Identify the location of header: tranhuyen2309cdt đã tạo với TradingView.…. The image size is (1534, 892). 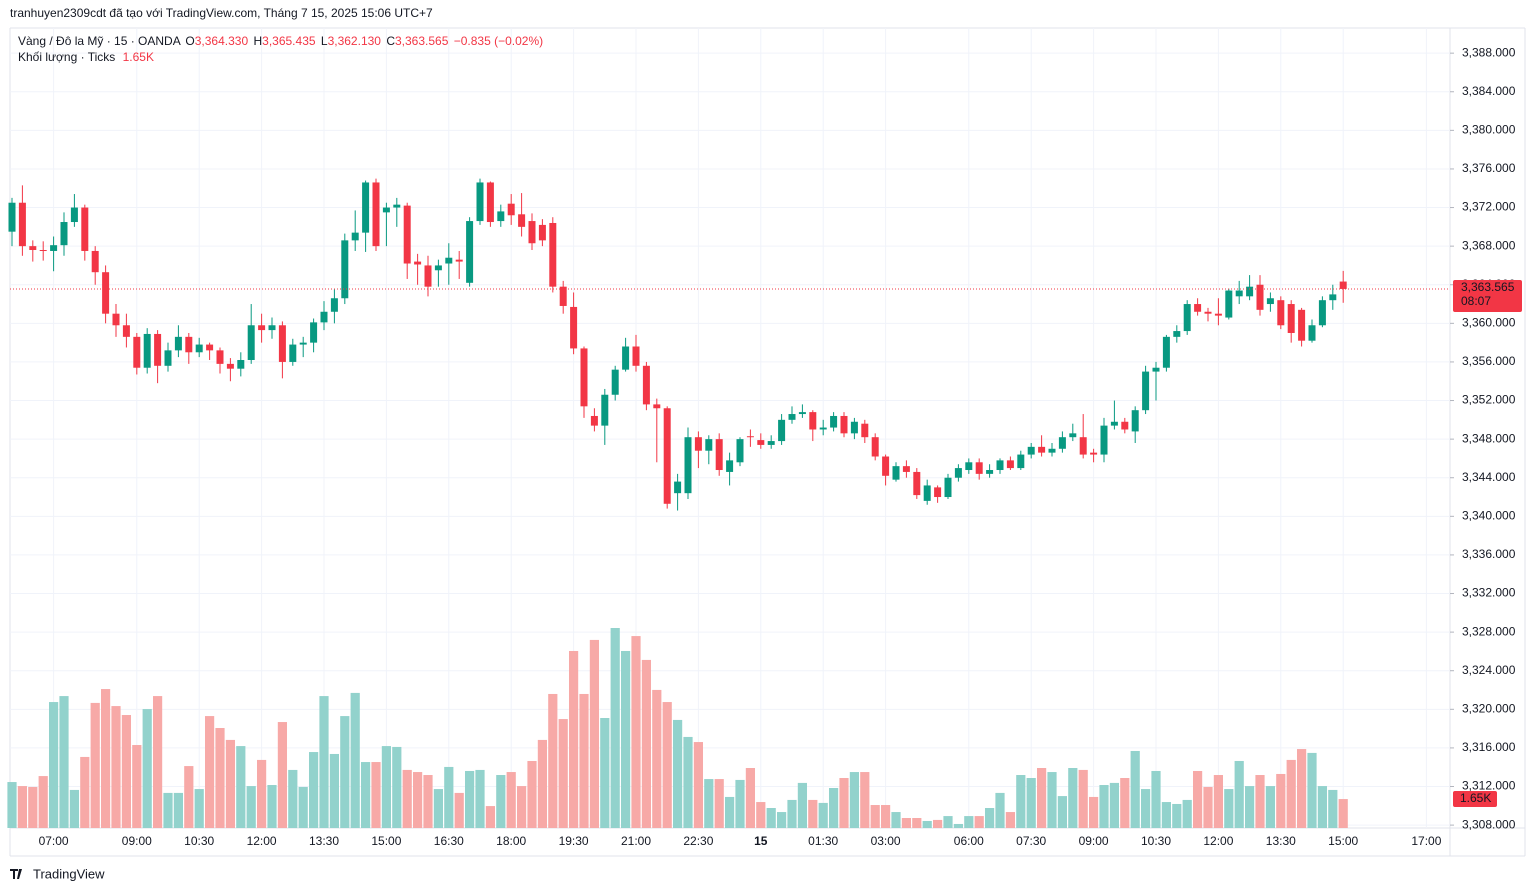
(221, 13).